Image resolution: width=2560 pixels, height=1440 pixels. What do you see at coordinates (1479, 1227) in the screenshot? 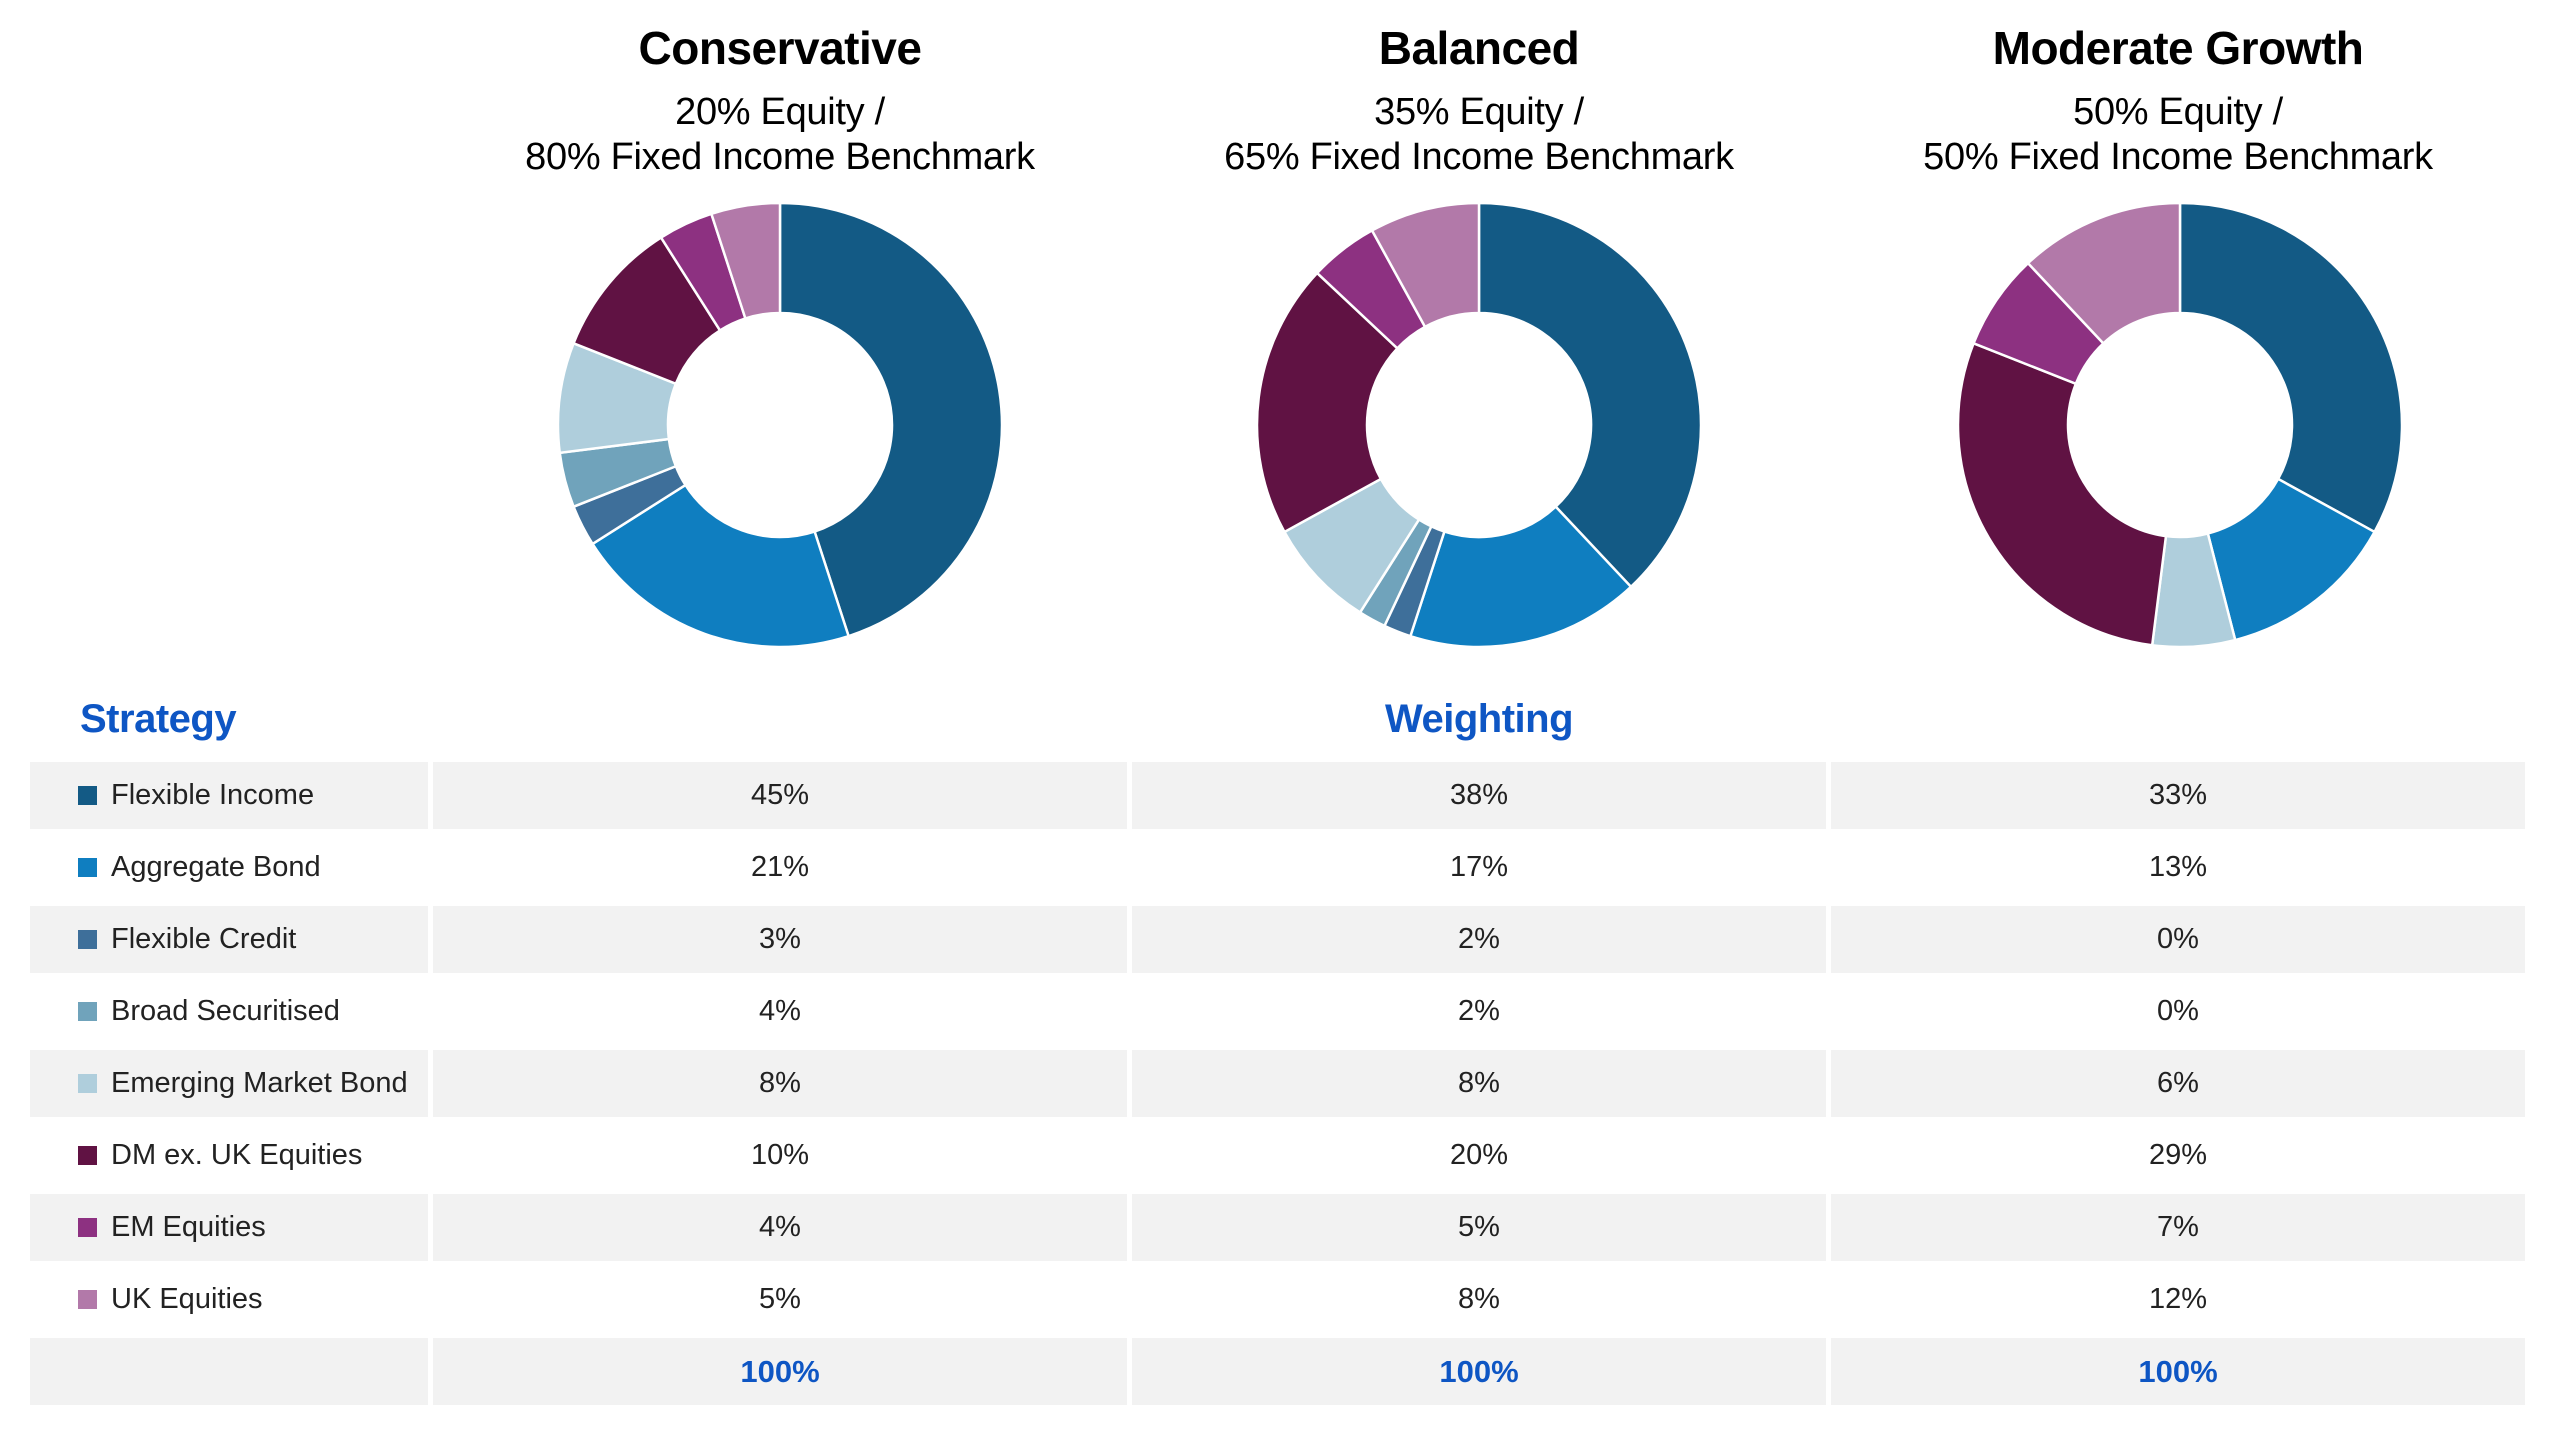
I see `weighting-value-cell-balanced: 5%` at bounding box center [1479, 1227].